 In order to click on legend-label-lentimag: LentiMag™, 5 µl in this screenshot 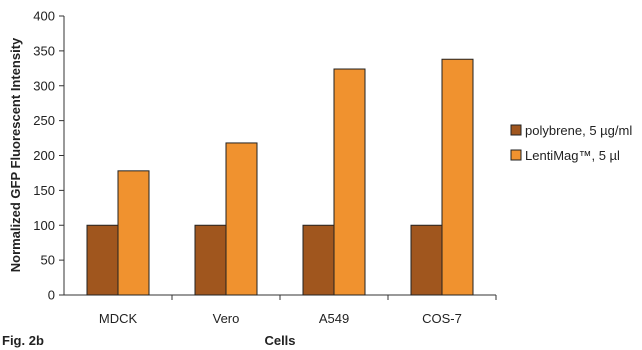, I will do `click(572, 155)`.